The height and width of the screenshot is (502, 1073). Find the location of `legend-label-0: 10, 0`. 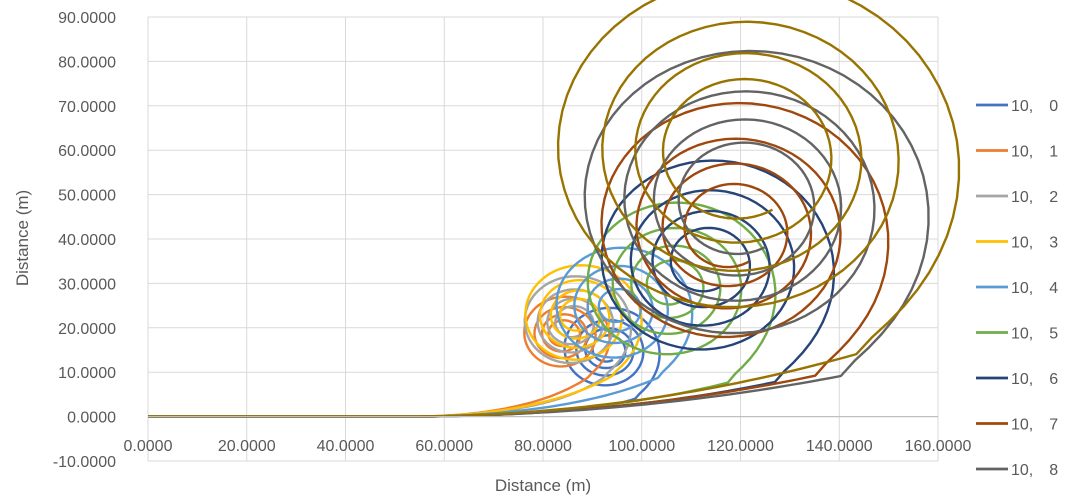

legend-label-0: 10, 0 is located at coordinates (1034, 106).